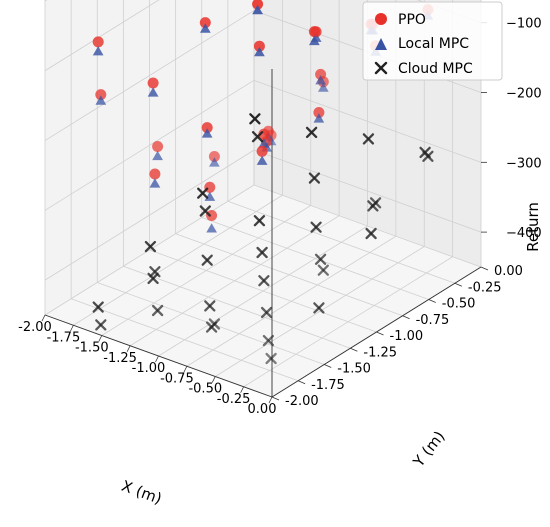  What do you see at coordinates (92, 348) in the screenshot?
I see `x-tick-label: -1.50` at bounding box center [92, 348].